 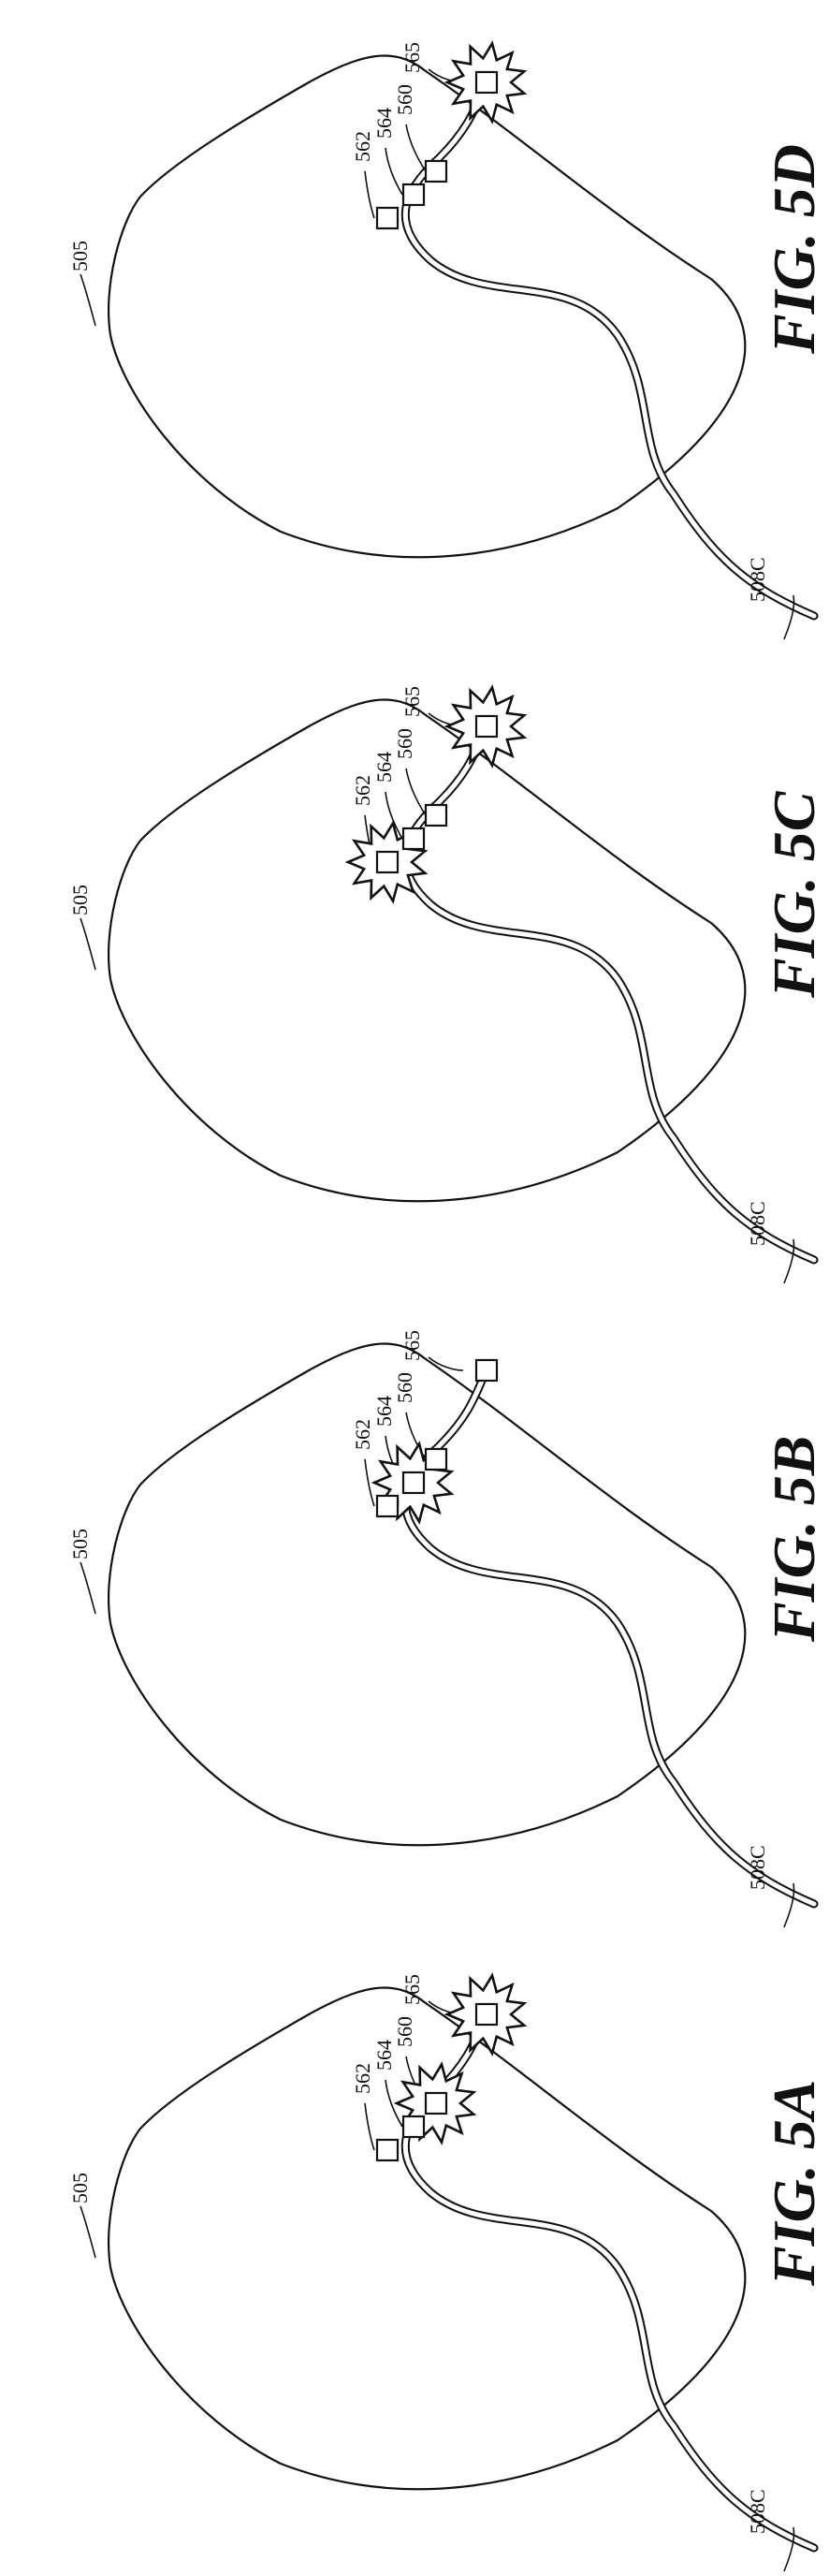 What do you see at coordinates (794, 894) in the screenshot?
I see `figure-caption: FIG. 5C` at bounding box center [794, 894].